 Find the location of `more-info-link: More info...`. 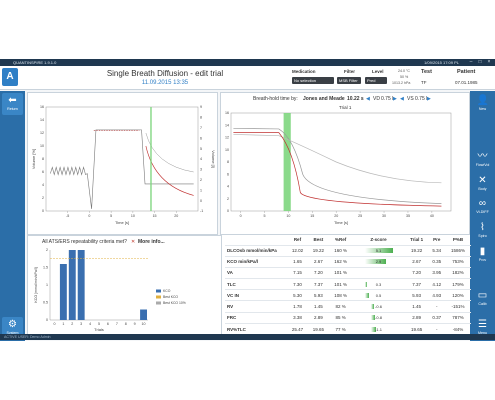

more-info-link: More info... is located at coordinates (151, 242).